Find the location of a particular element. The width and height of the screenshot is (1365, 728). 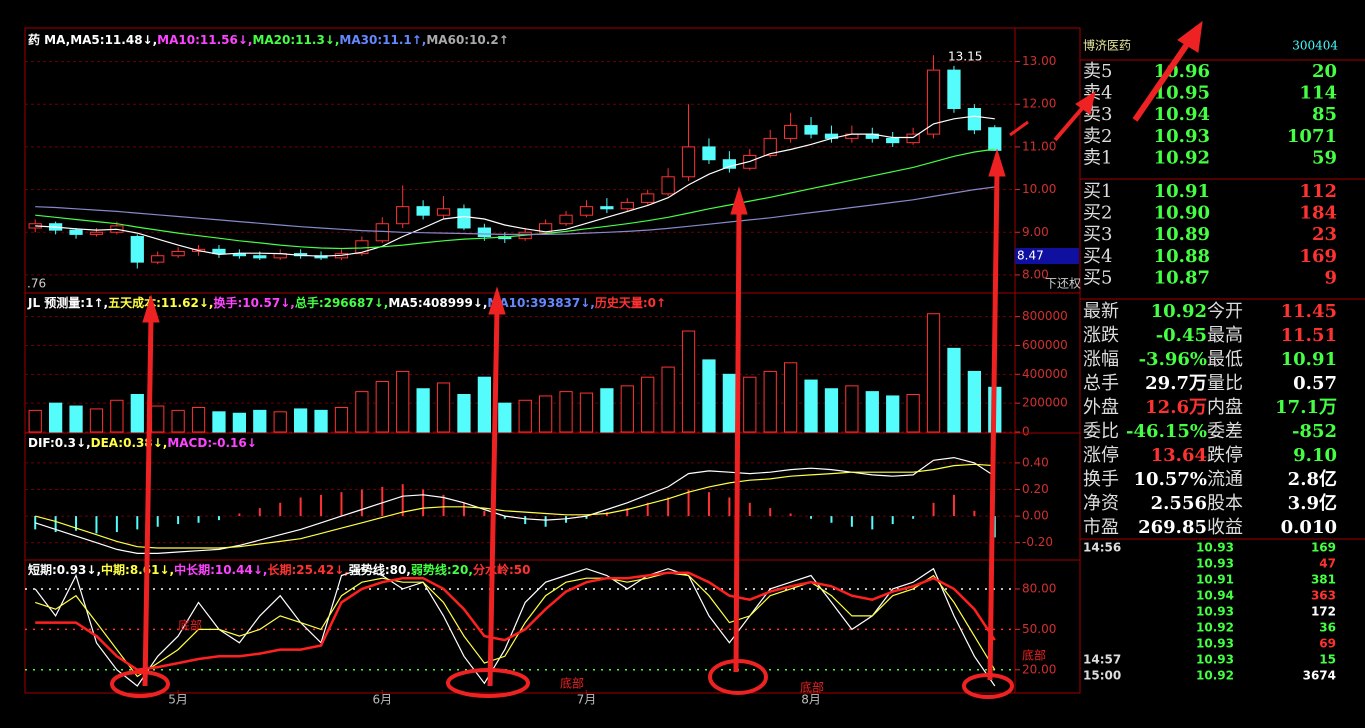

book-price: 10.89 is located at coordinates (1182, 234).